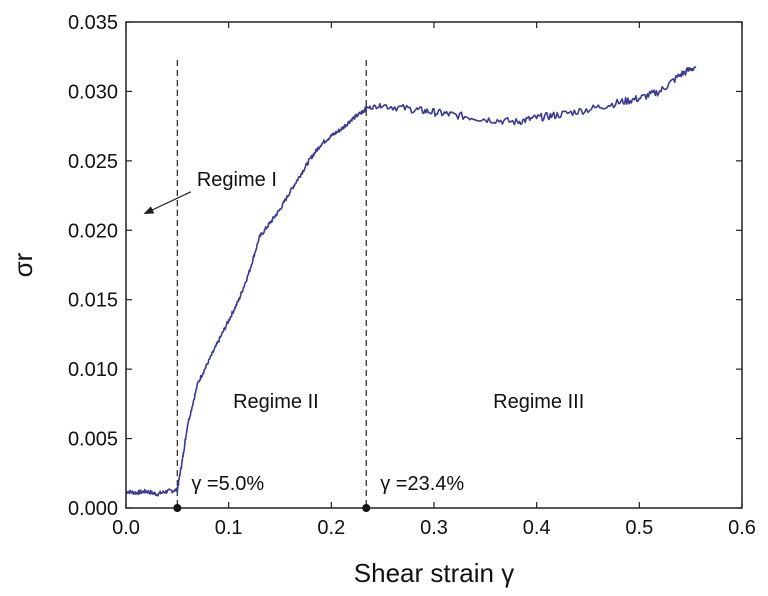  What do you see at coordinates (276, 402) in the screenshot?
I see `annotation-regime-ii: Regime II` at bounding box center [276, 402].